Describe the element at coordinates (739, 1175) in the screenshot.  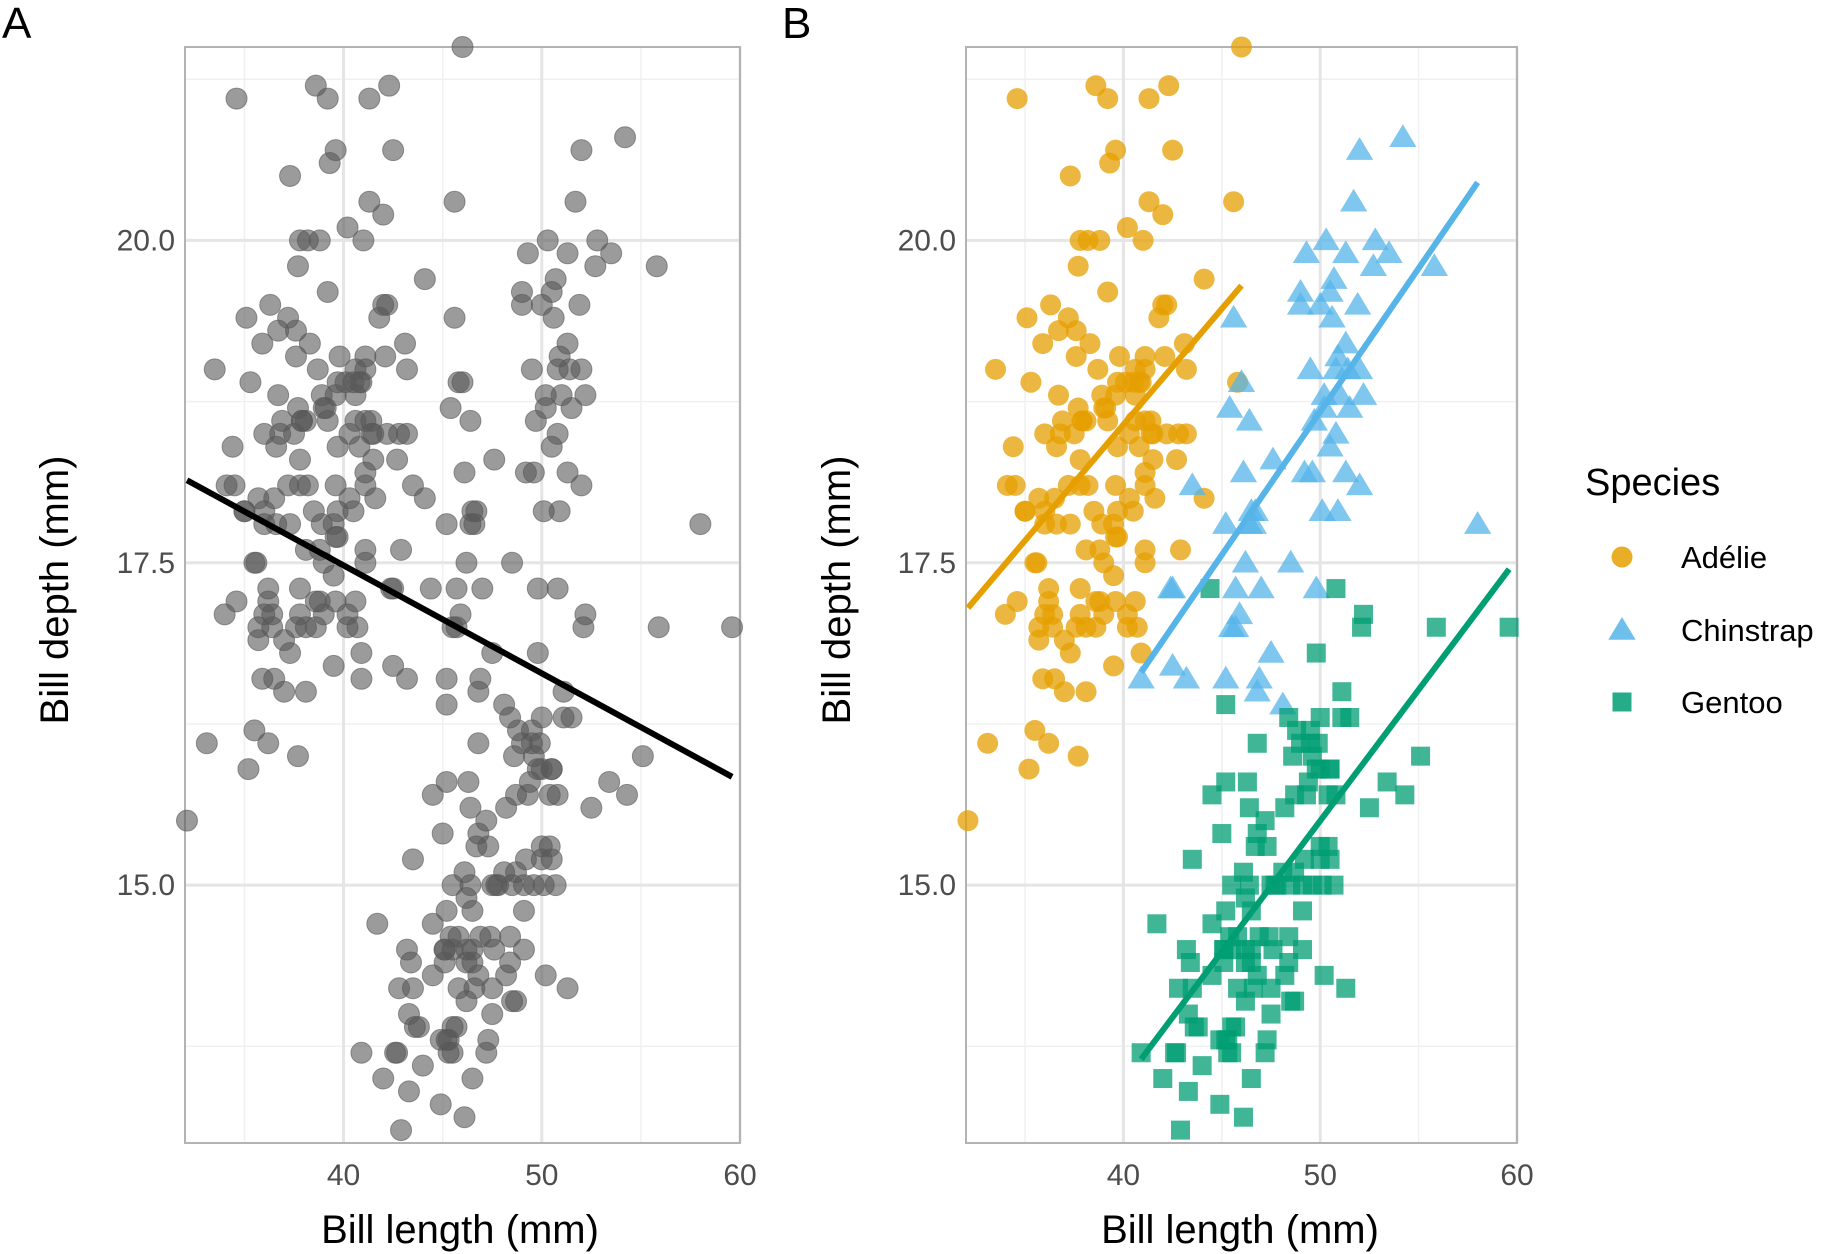
I see `panel-a-x-tick-label: 60` at that location.